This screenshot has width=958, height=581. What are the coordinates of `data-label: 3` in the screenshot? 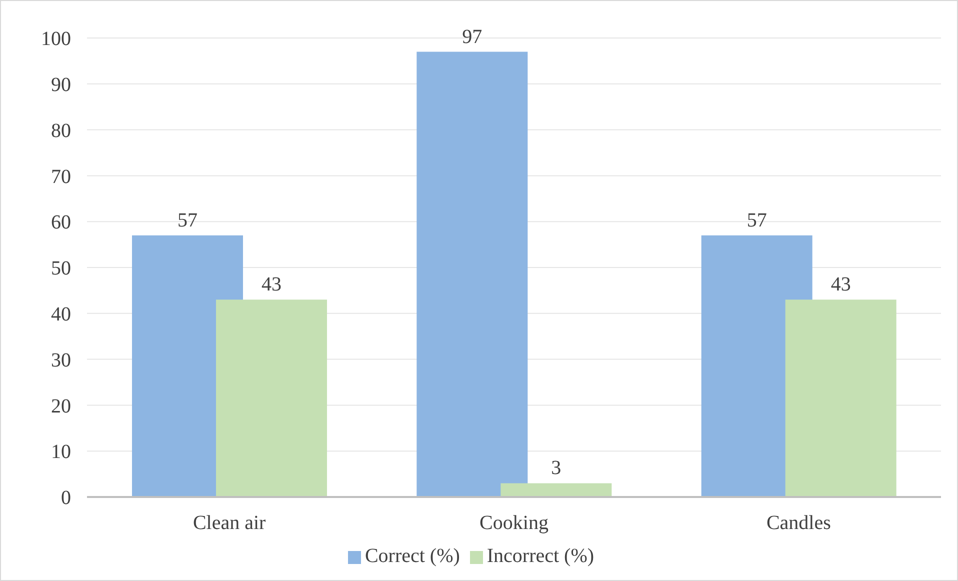 It's located at (556, 468).